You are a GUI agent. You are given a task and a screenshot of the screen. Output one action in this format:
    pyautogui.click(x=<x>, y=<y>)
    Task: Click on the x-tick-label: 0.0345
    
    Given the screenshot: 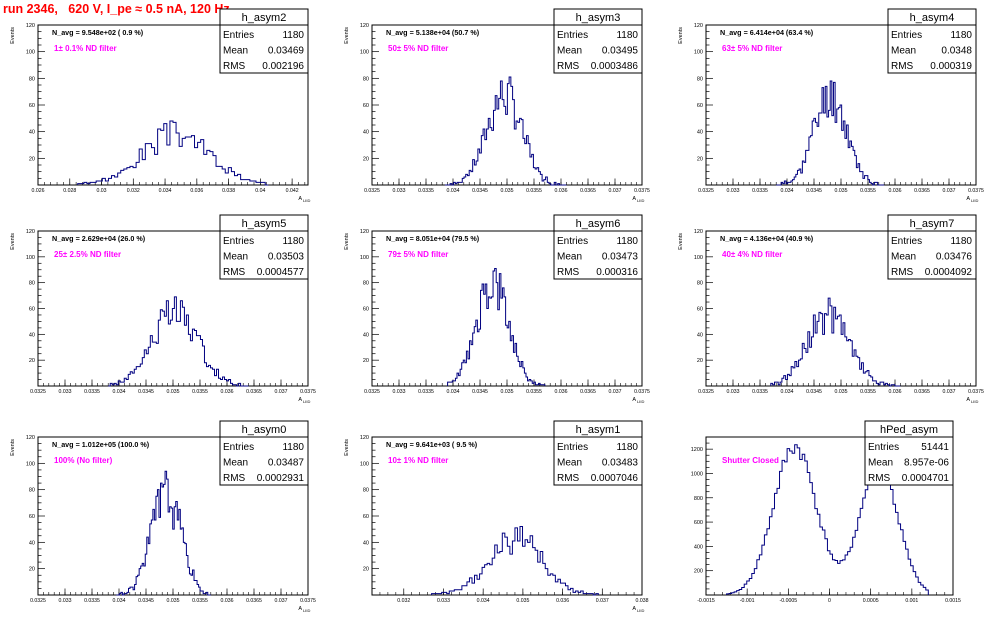 What is the action you would take?
    pyautogui.click(x=146, y=601)
    